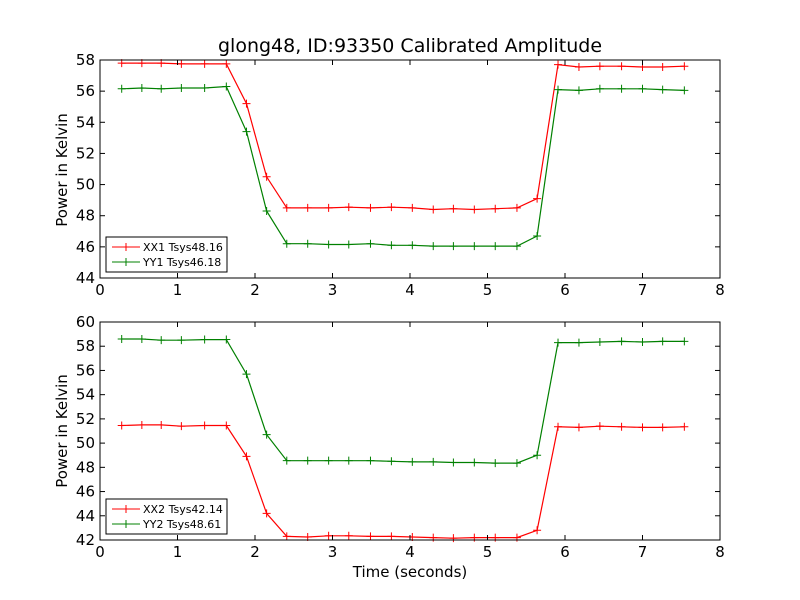 Image resolution: width=800 pixels, height=600 pixels. Describe the element at coordinates (643, 290) in the screenshot. I see `x-tick-label: 7` at that location.